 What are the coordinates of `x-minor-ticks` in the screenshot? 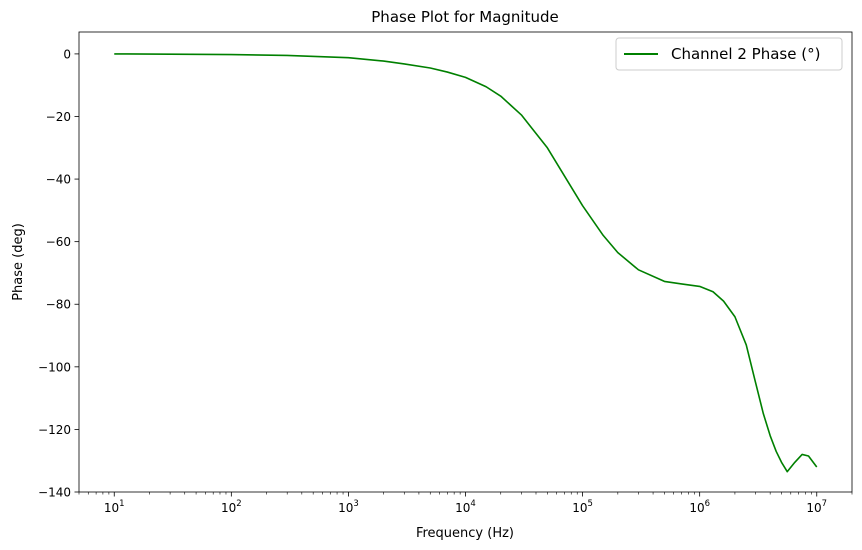 It's located at (465, 493).